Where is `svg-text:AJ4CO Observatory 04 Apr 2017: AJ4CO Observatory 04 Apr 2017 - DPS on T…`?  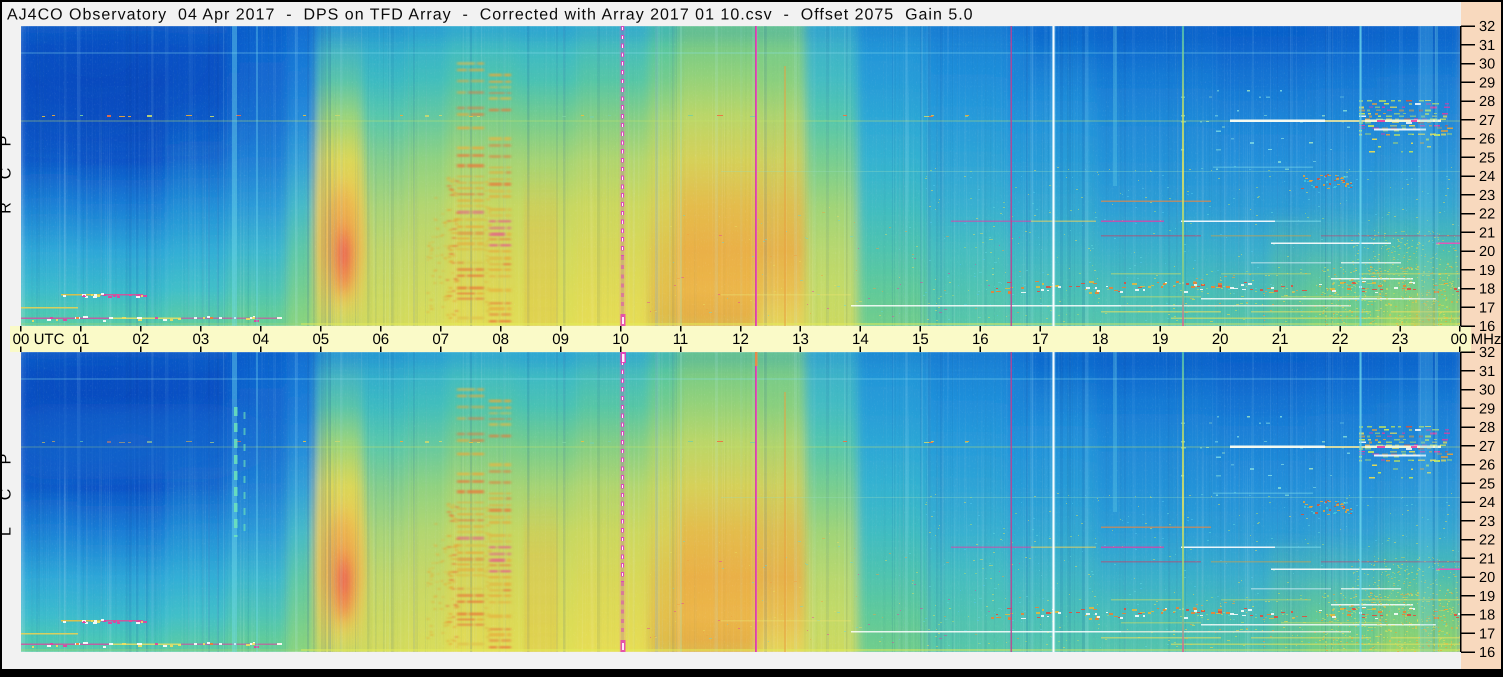
svg-text:AJ4CO Observatory 04 Apr 2017: AJ4CO Observatory 04 Apr 2017 - DPS on T… is located at coordinates (490, 15).